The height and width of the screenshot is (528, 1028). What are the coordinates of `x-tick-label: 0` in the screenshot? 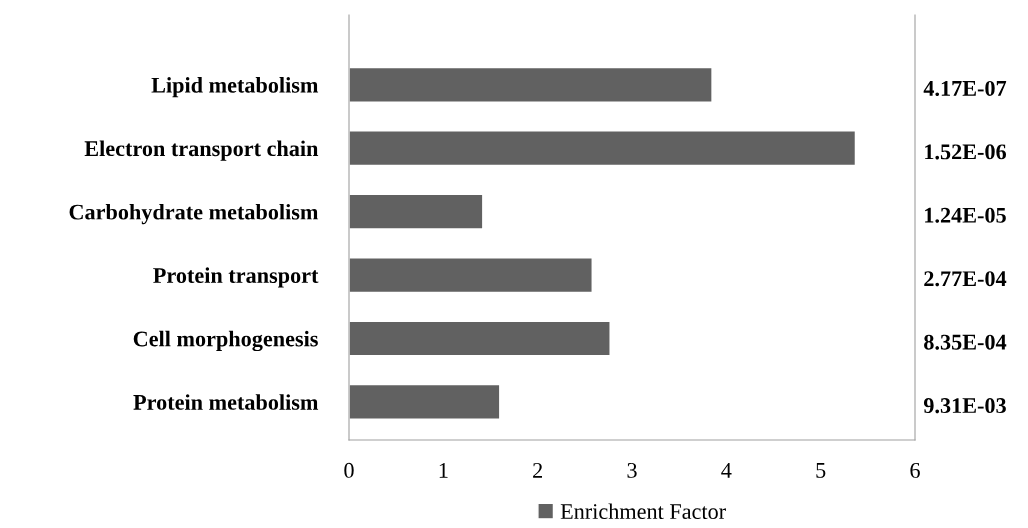 It's located at (349, 470).